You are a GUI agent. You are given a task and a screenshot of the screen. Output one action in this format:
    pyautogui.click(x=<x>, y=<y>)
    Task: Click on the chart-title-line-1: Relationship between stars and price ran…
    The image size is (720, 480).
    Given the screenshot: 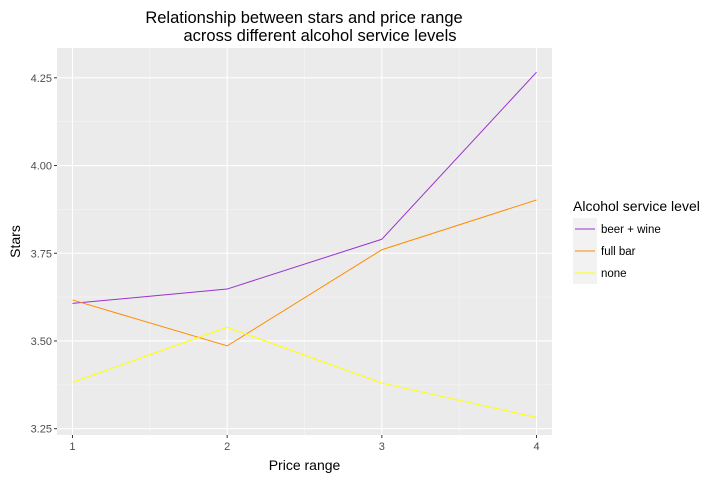 What is the action you would take?
    pyautogui.click(x=303, y=18)
    